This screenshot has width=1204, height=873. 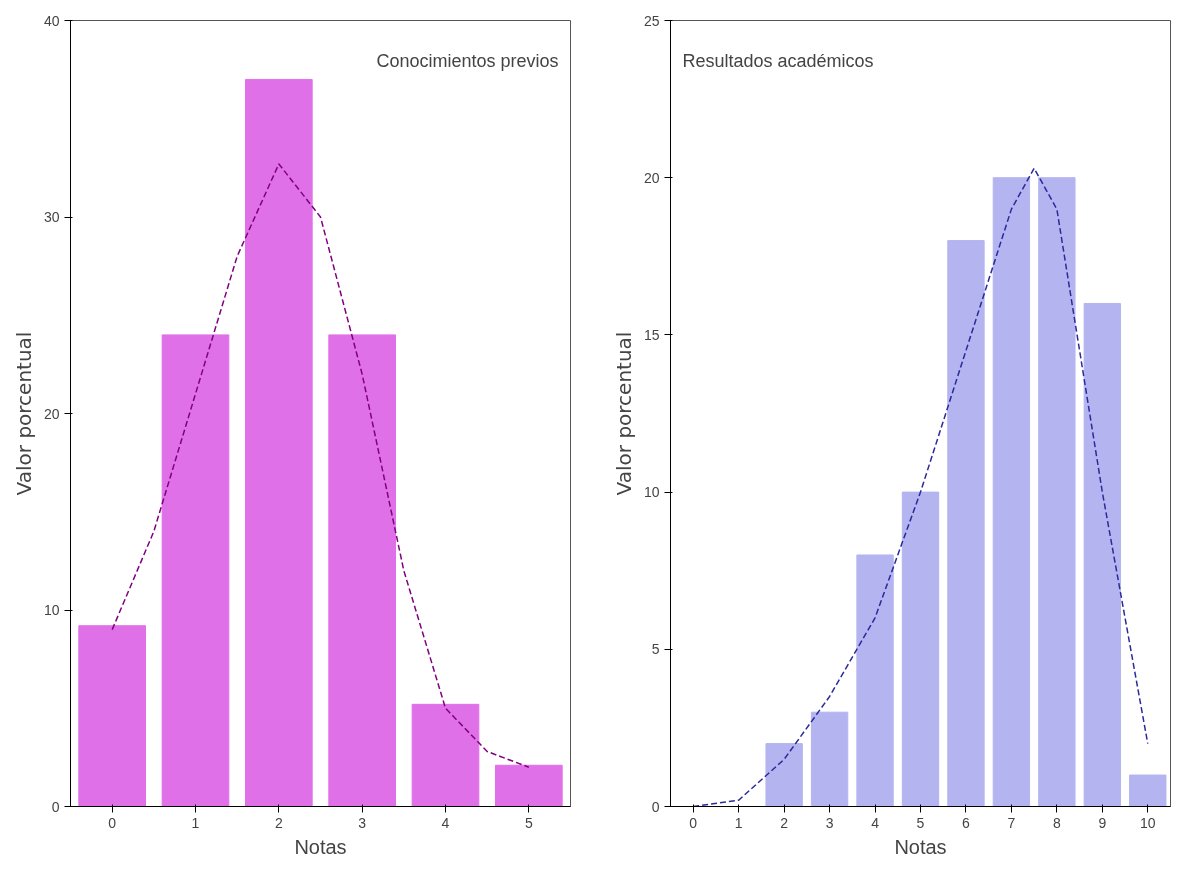 I want to click on annotation: Conocimientos previos, so click(x=467, y=60).